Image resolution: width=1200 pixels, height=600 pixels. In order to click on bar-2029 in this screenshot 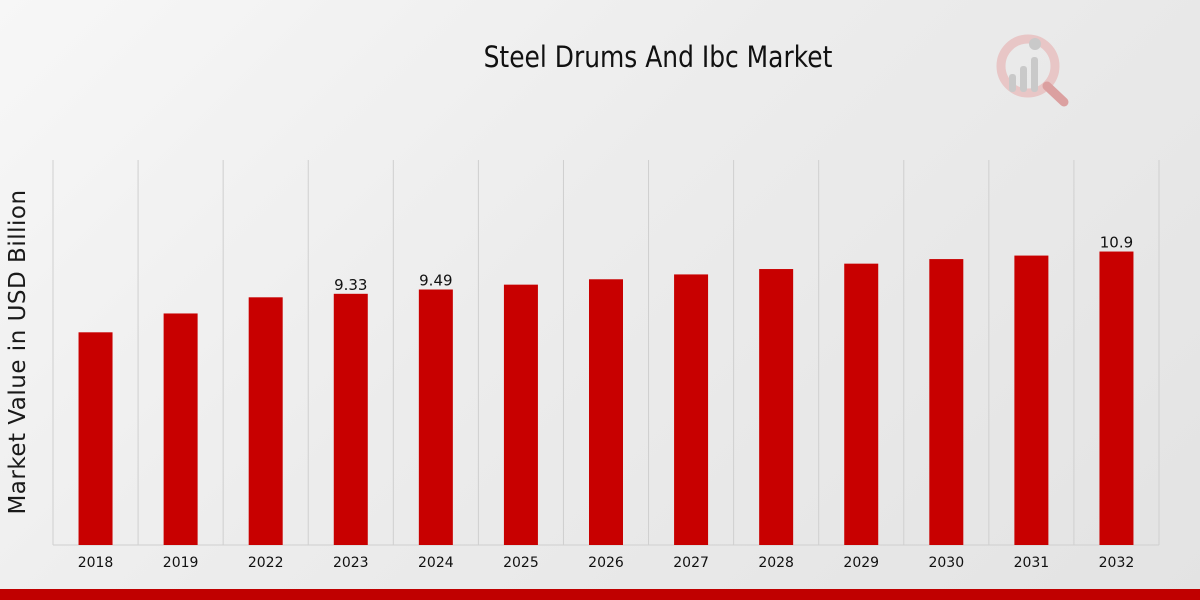, I will do `click(861, 404)`.